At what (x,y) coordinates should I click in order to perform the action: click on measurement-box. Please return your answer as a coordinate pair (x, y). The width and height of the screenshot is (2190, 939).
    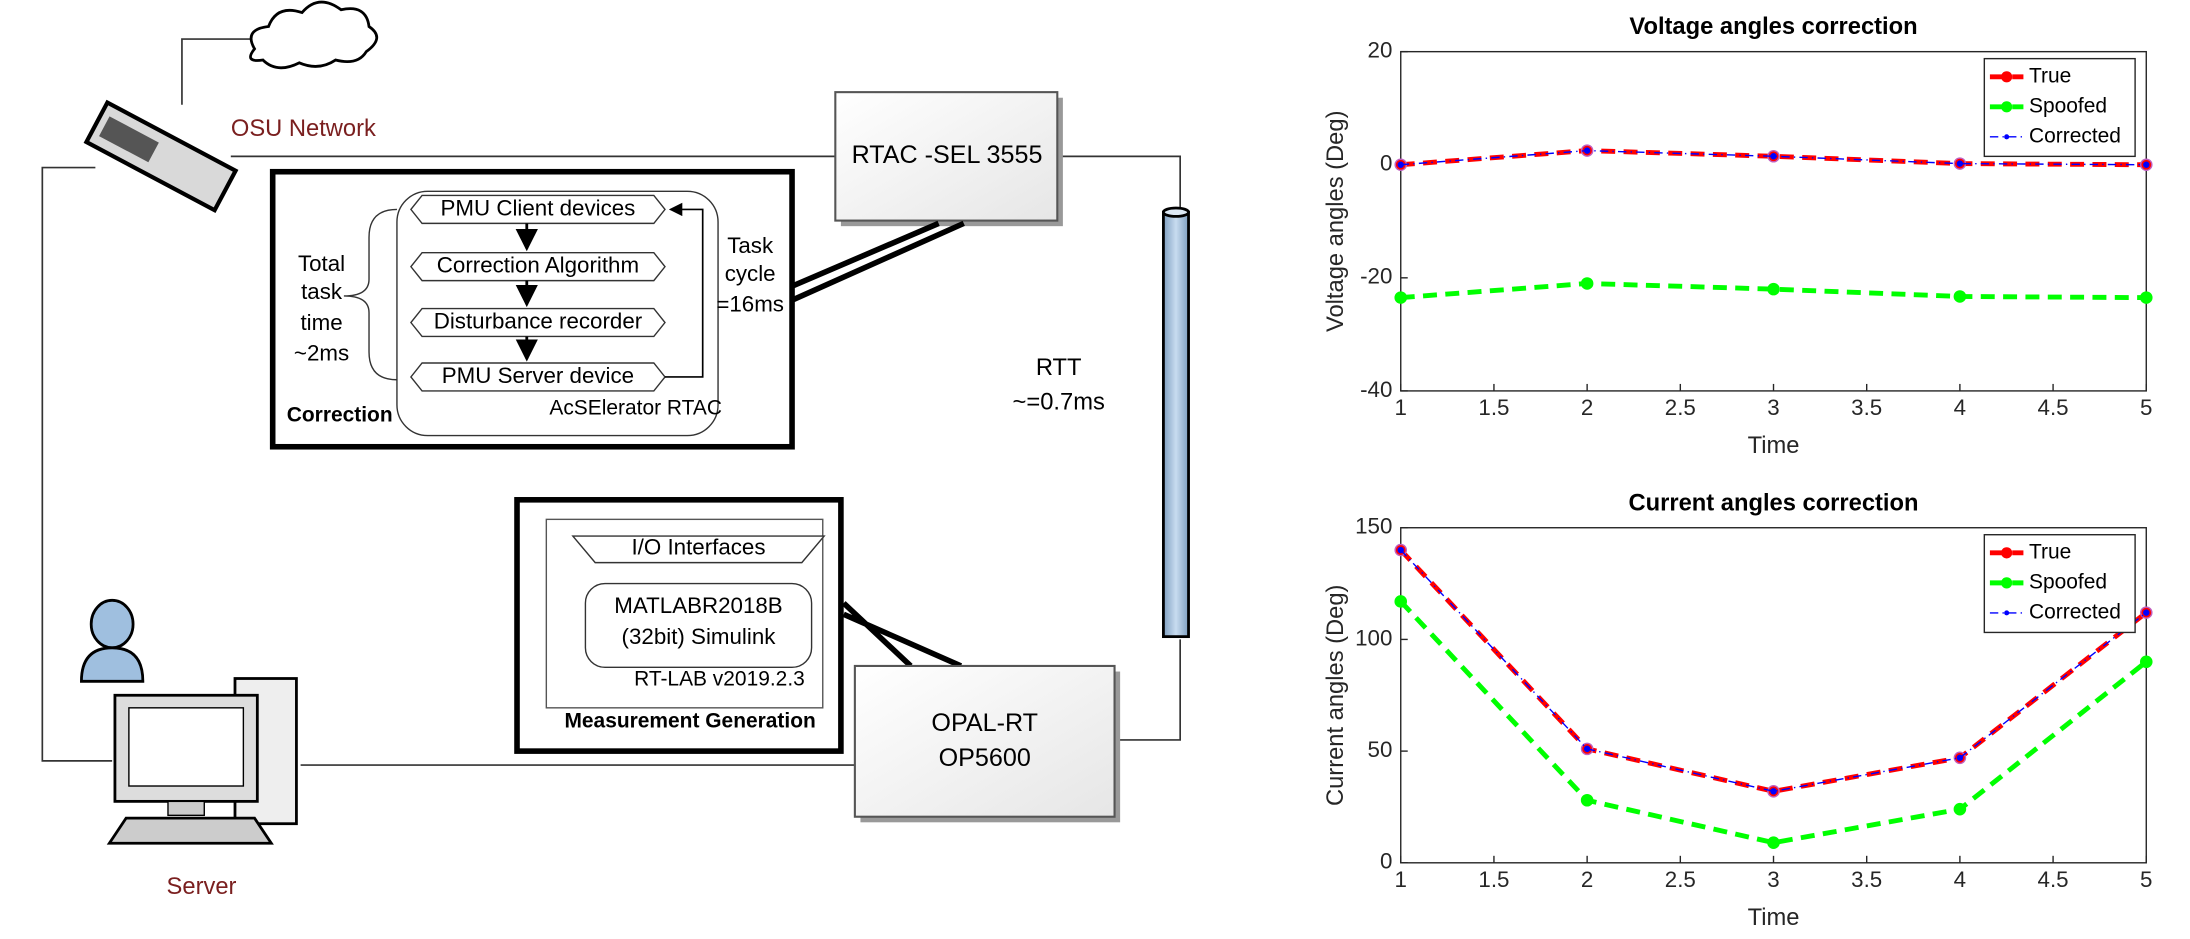
    Looking at the image, I should click on (679, 625).